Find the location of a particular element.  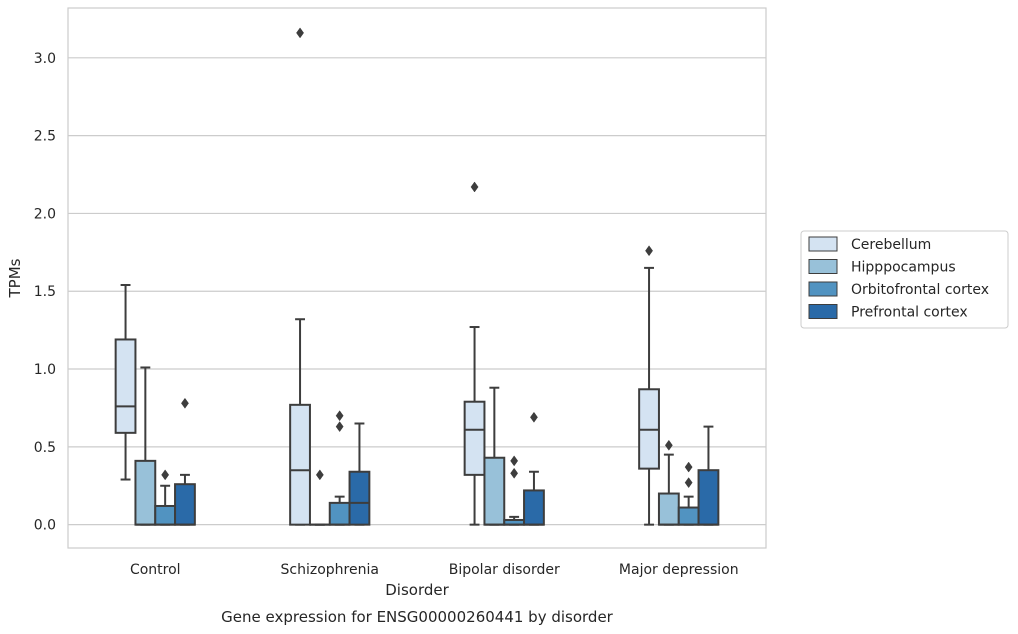

y-tick-label: 3.0 is located at coordinates (45, 59).